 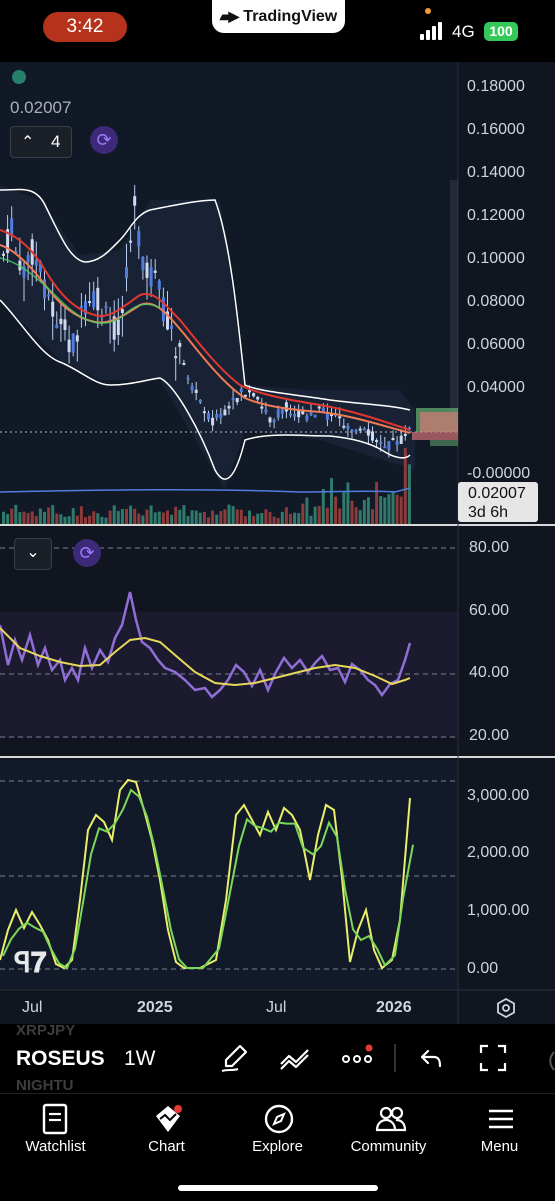 I want to click on chart-settings-icon, so click(x=506, y=1008).